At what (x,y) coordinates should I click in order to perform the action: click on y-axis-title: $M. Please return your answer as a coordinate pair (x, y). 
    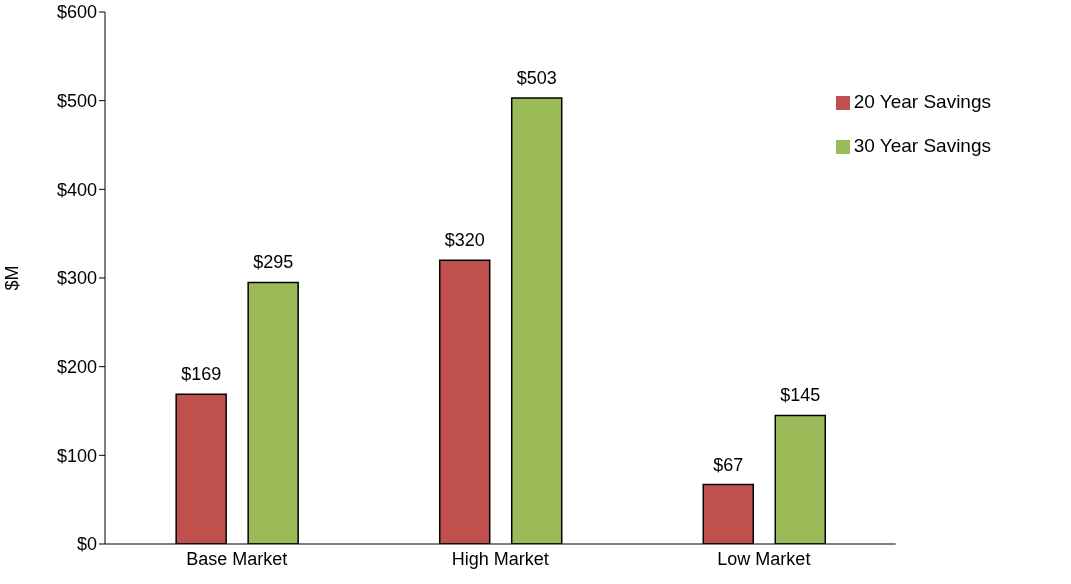
    Looking at the image, I should click on (12, 278).